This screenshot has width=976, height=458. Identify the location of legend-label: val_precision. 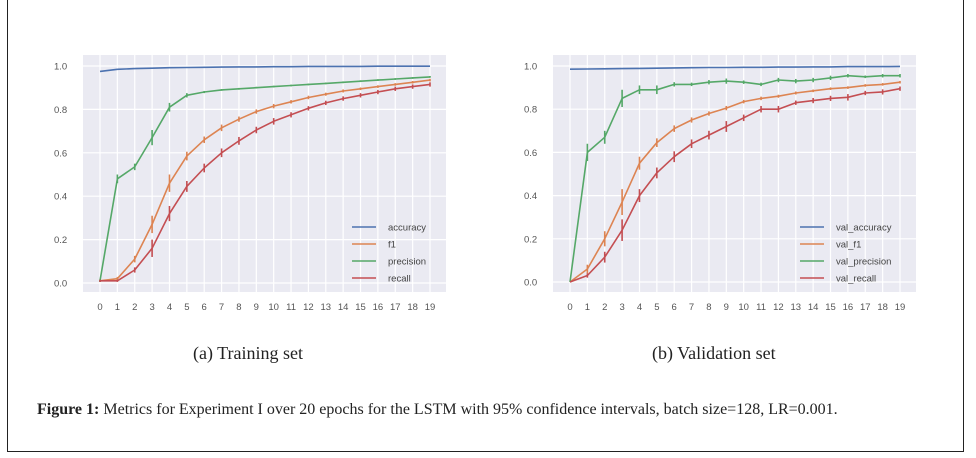
(863, 262).